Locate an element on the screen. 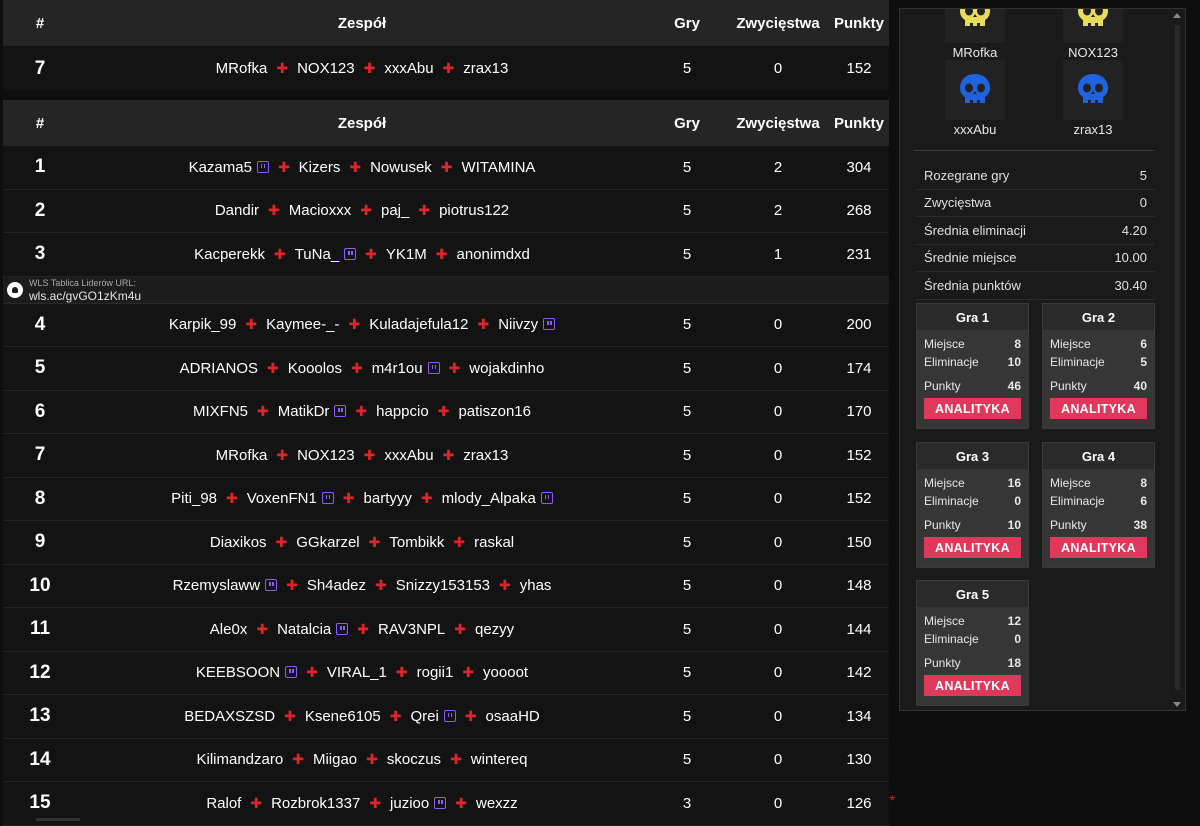 The width and height of the screenshot is (1200, 826). player-name: Ksene6105 is located at coordinates (342, 716).